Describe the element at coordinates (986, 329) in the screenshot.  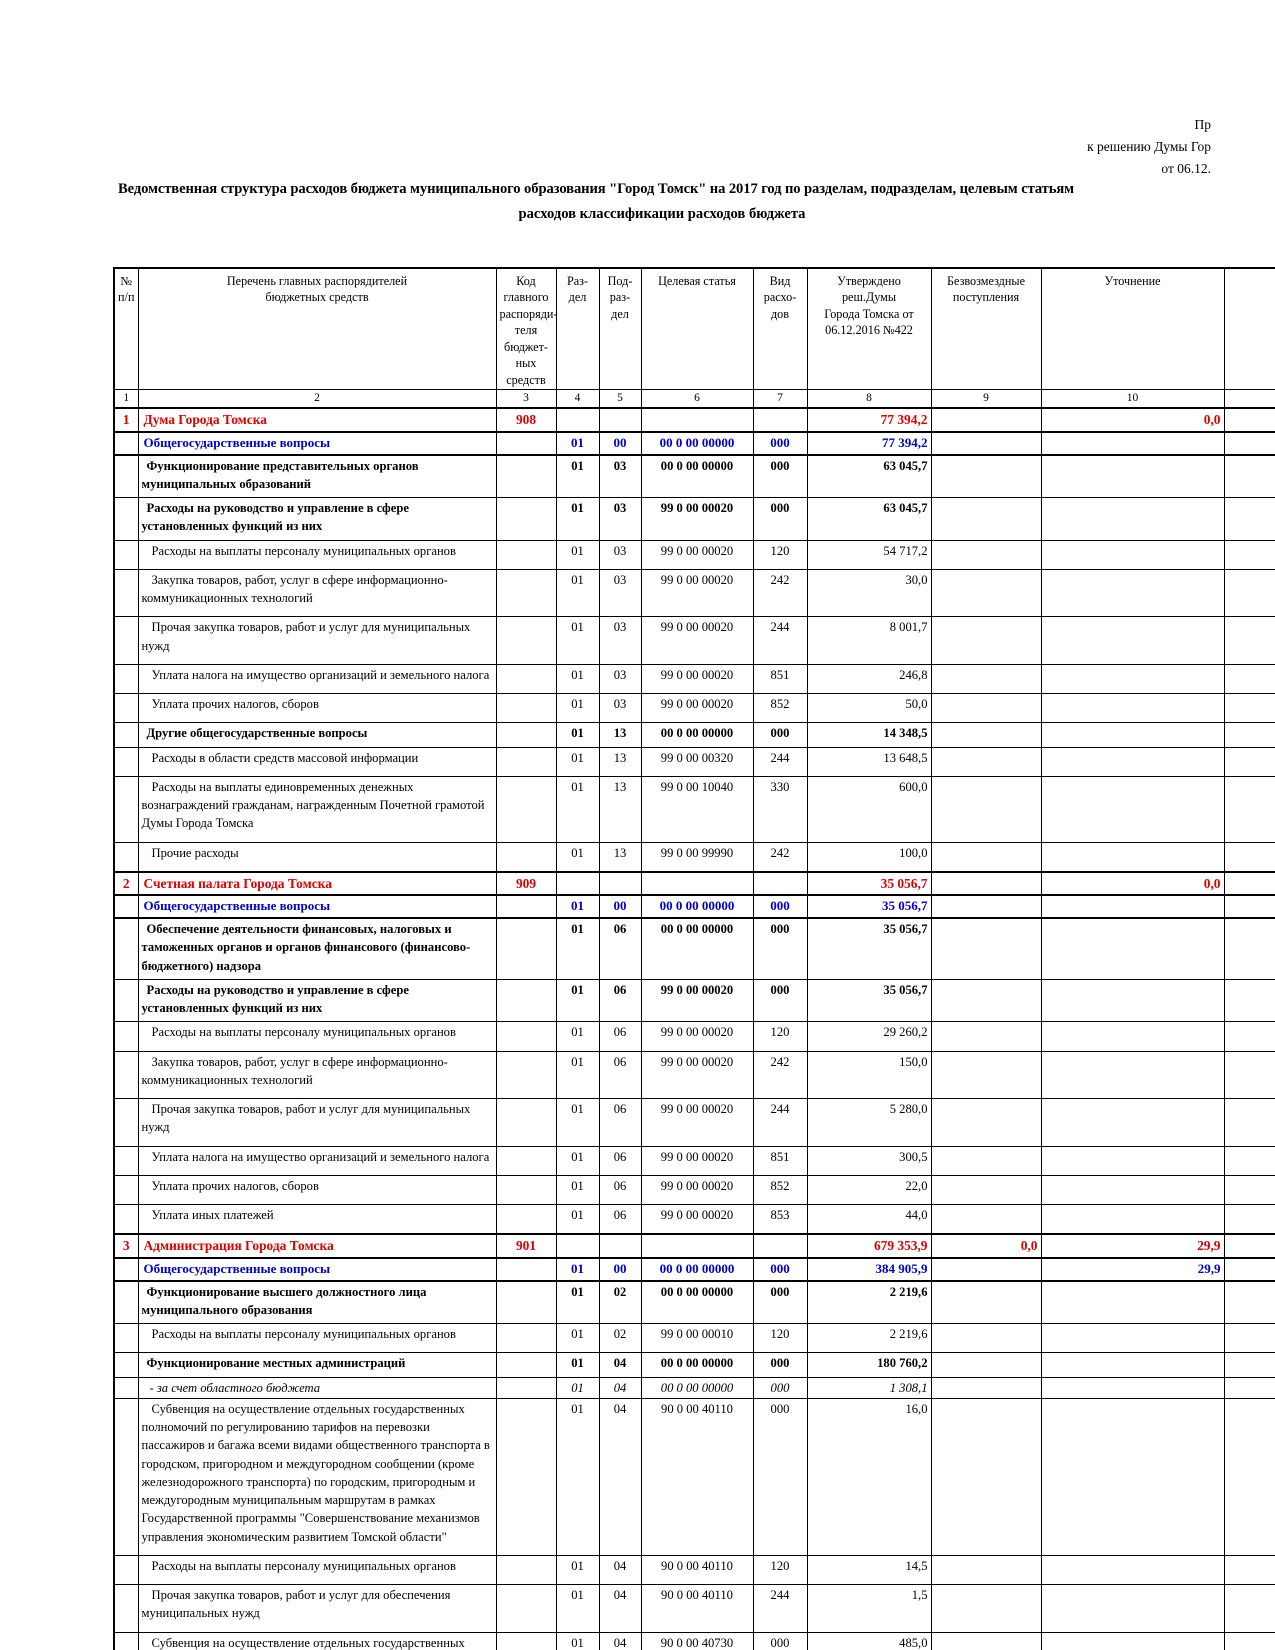
I see `column-header-9: Безвозмездные поступления` at that location.